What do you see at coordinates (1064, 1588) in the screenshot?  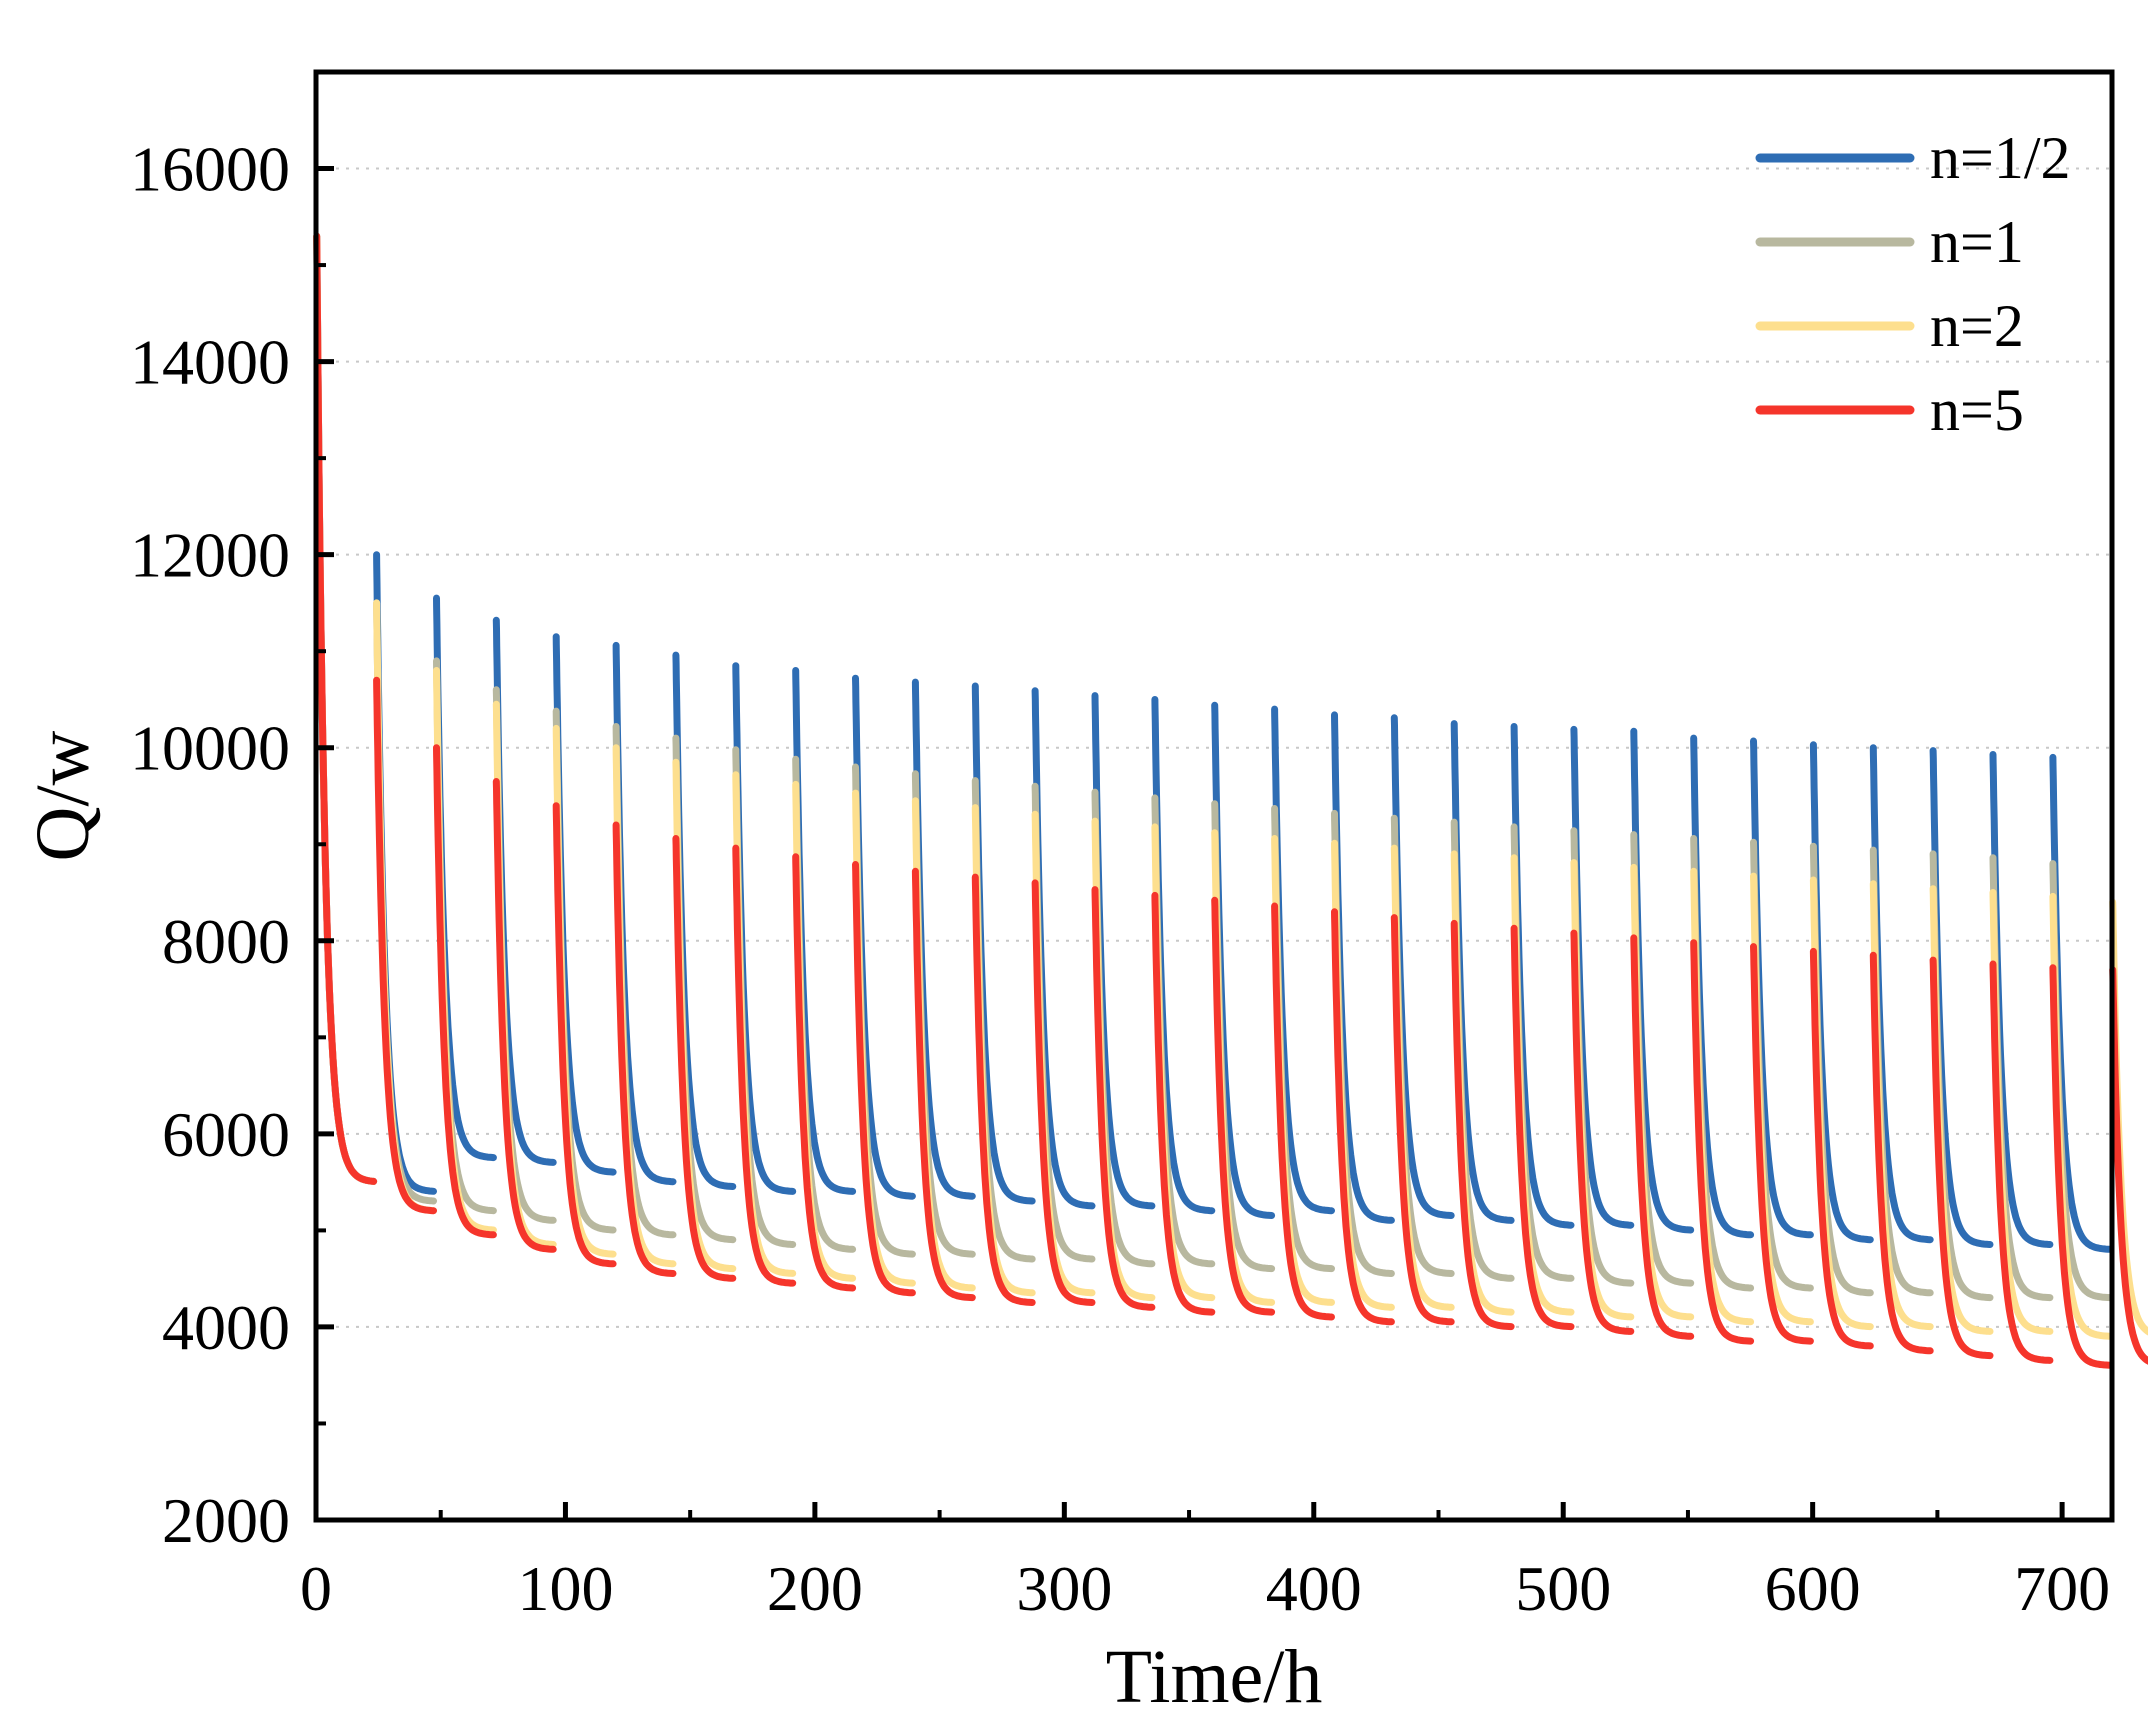 I see `x-tick-label: 300` at bounding box center [1064, 1588].